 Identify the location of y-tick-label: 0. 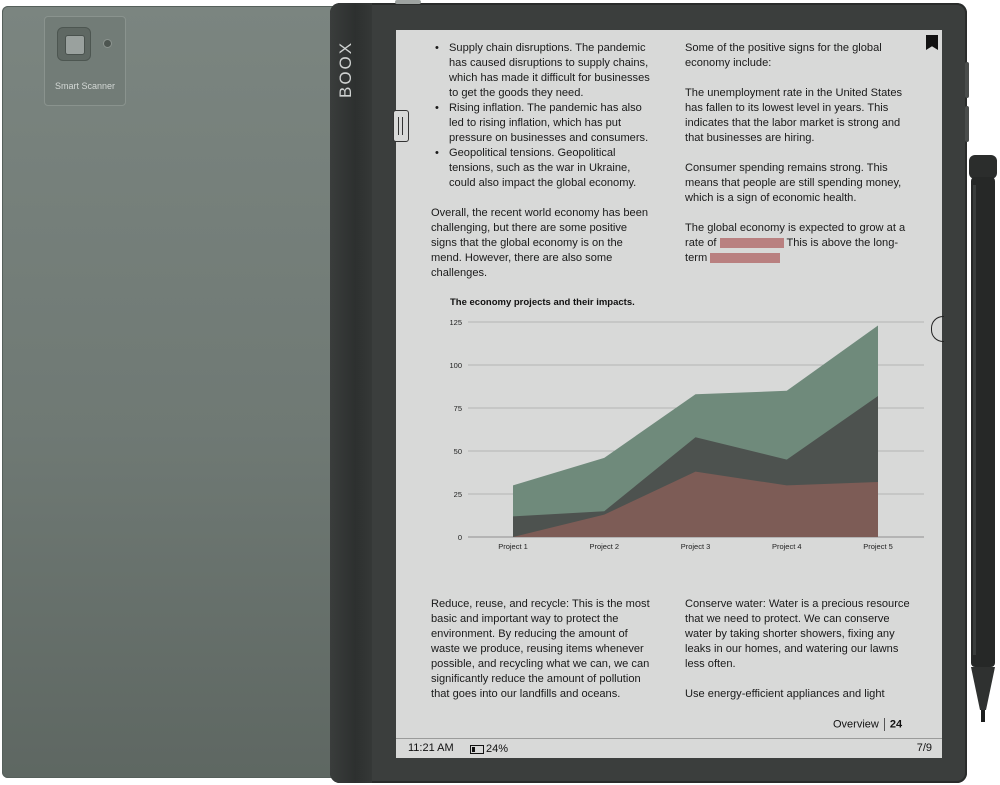
(460, 537).